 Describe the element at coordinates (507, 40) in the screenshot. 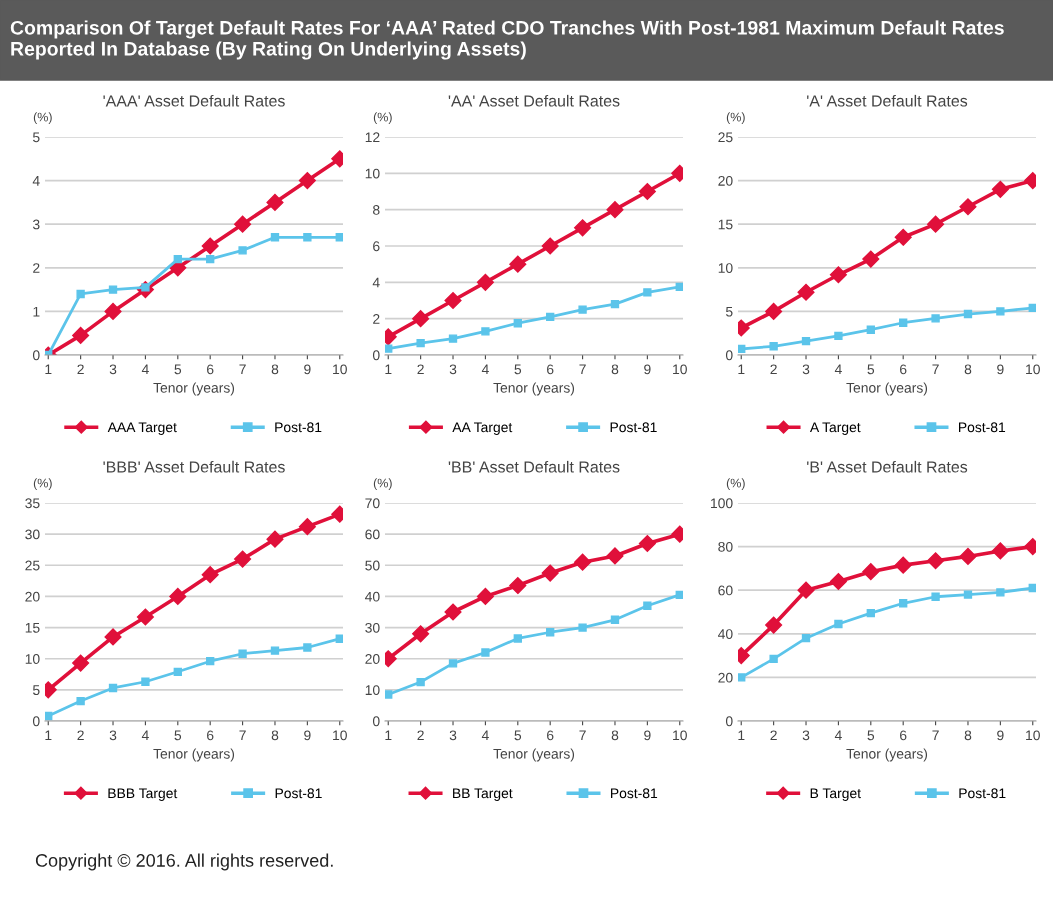

I see `text: Comparison Of Target Default Rates For ‘AAA’ Rated CDO Tranches With Post-1981 Maximum Default Rates Reported In Database (By Rating On Underlying Assets)` at that location.